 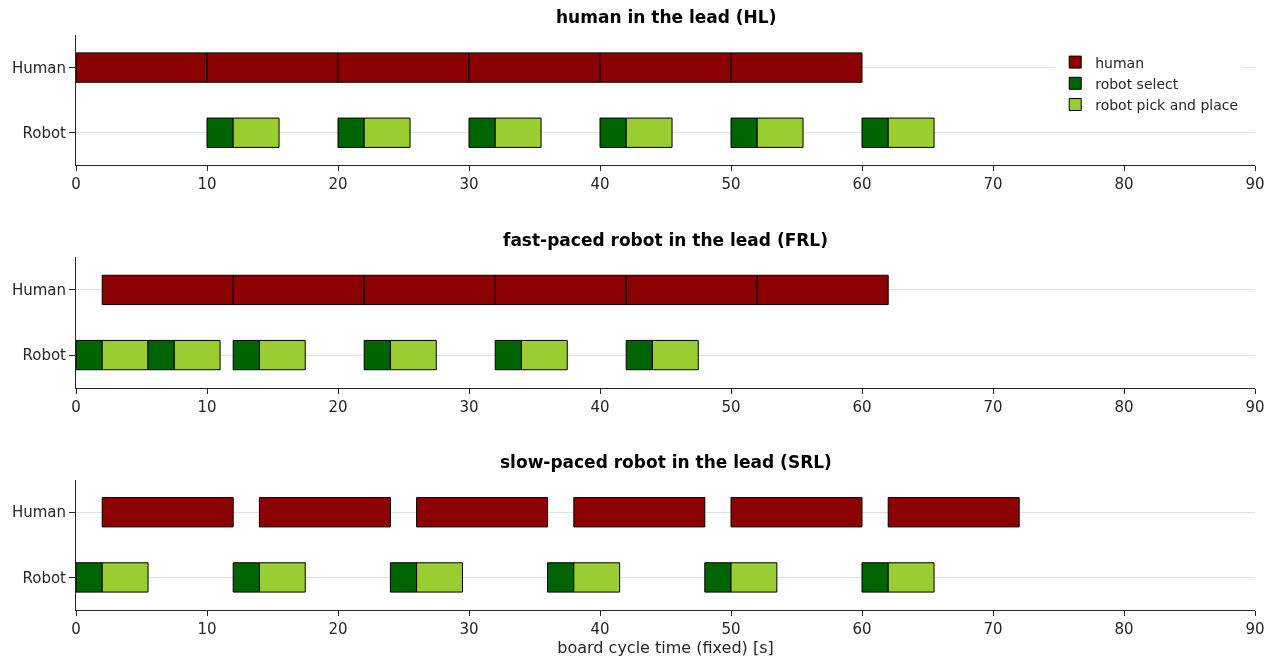 I want to click on chart-title: human in the lead (HL), so click(x=666, y=17).